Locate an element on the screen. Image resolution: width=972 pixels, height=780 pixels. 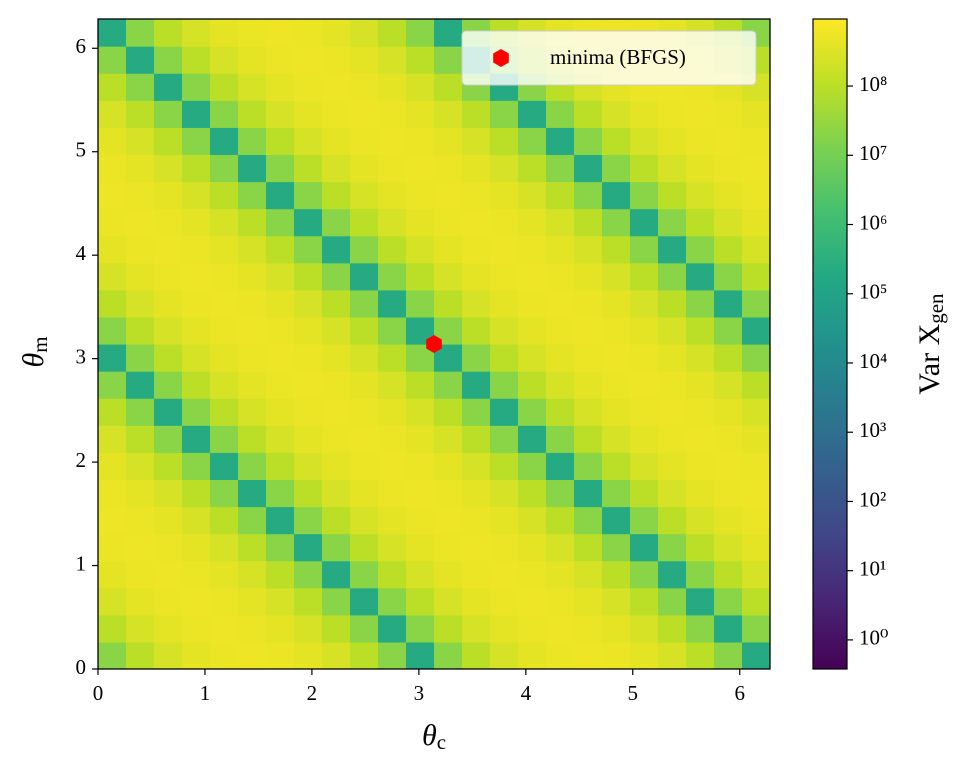
y-tick-label: 5 is located at coordinates (81, 150).